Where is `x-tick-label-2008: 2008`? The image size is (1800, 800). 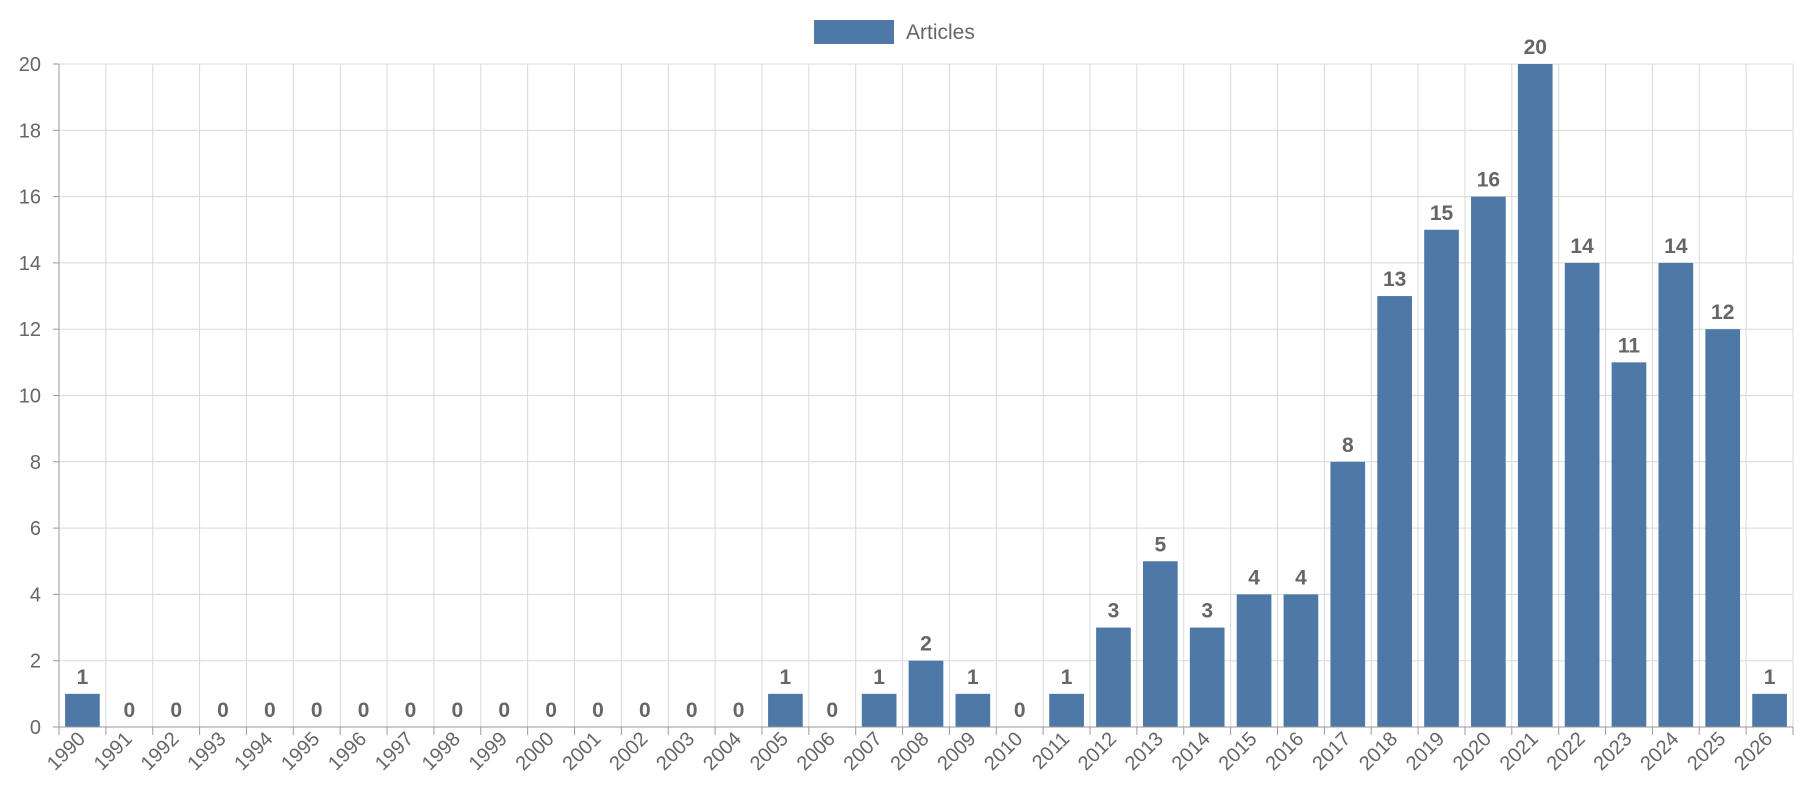
x-tick-label-2008: 2008 is located at coordinates (910, 751).